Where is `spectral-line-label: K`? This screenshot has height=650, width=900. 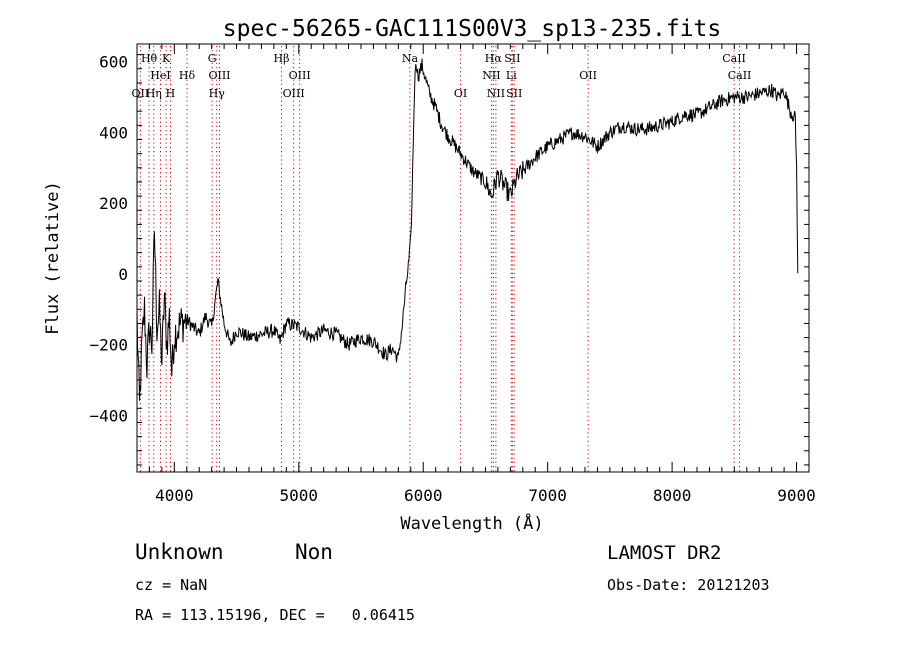
spectral-line-label: K is located at coordinates (166, 58).